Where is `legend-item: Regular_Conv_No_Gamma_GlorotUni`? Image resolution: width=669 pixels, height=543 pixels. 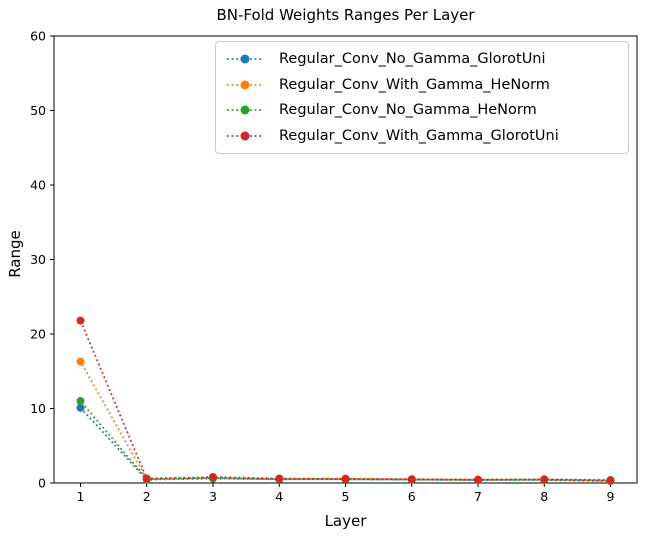 legend-item: Regular_Conv_No_Gamma_GlorotUni is located at coordinates (422, 59).